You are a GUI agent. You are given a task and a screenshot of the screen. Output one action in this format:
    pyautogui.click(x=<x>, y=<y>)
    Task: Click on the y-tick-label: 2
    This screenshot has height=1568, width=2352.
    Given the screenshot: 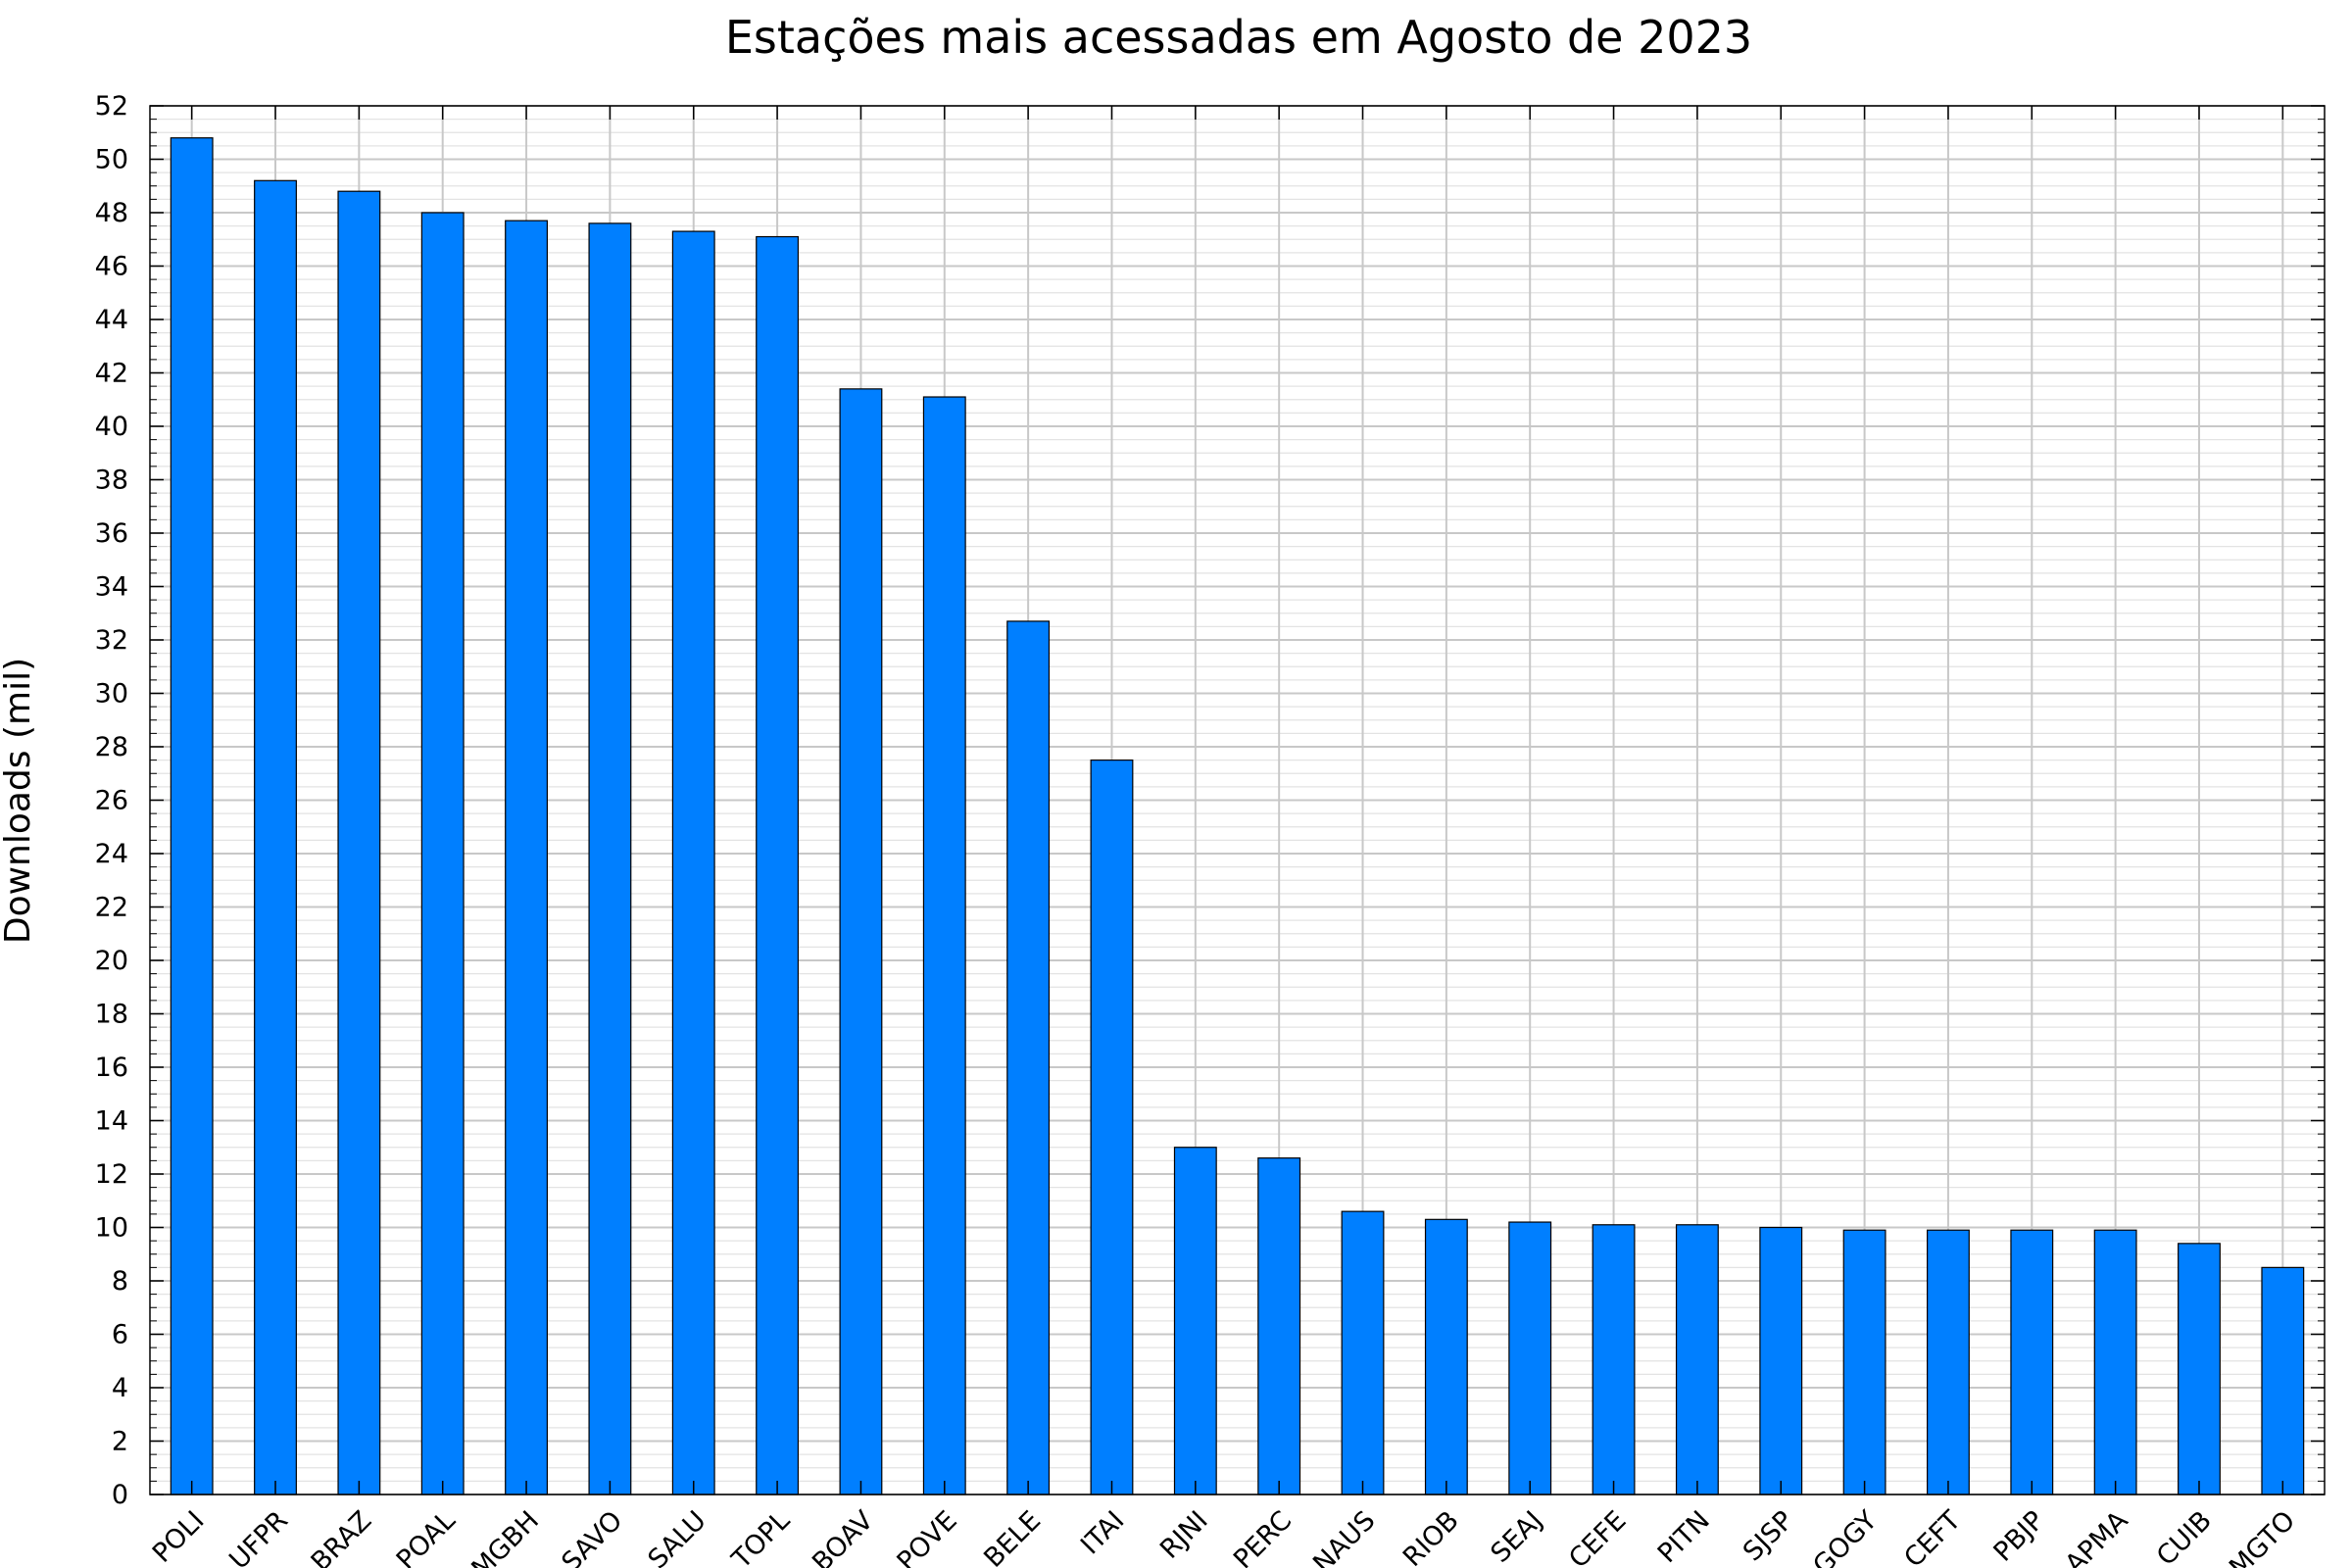 What is the action you would take?
    pyautogui.click(x=120, y=1442)
    